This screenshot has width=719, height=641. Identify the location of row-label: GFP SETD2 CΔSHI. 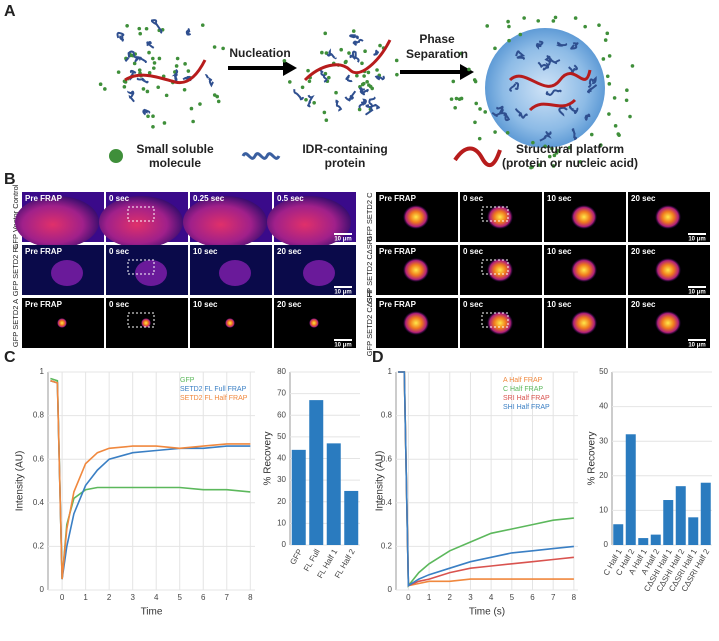
(369, 323).